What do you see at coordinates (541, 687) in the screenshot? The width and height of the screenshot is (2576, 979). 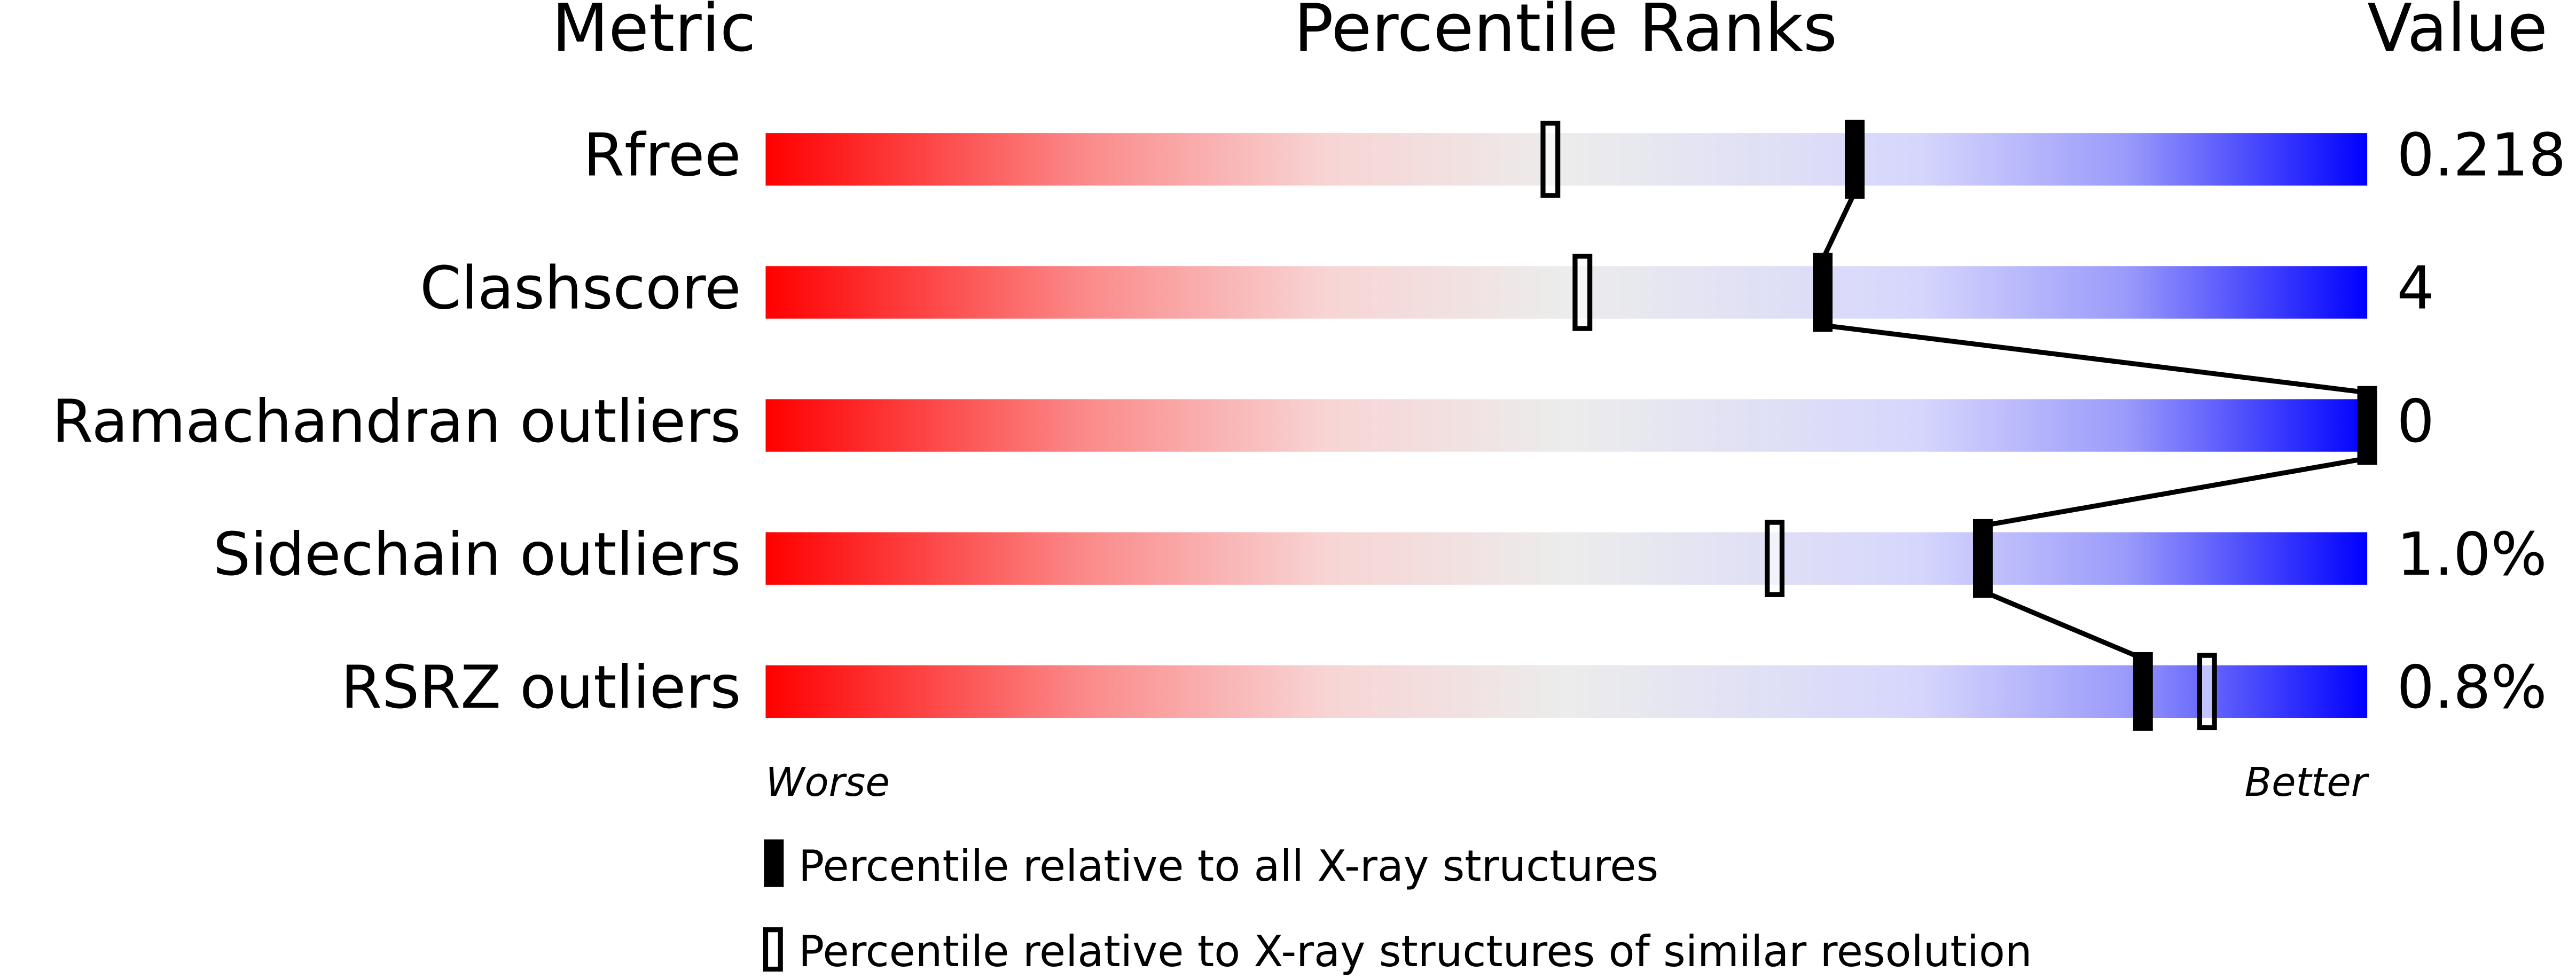 I see `metric-label: RSRZ outliers` at bounding box center [541, 687].